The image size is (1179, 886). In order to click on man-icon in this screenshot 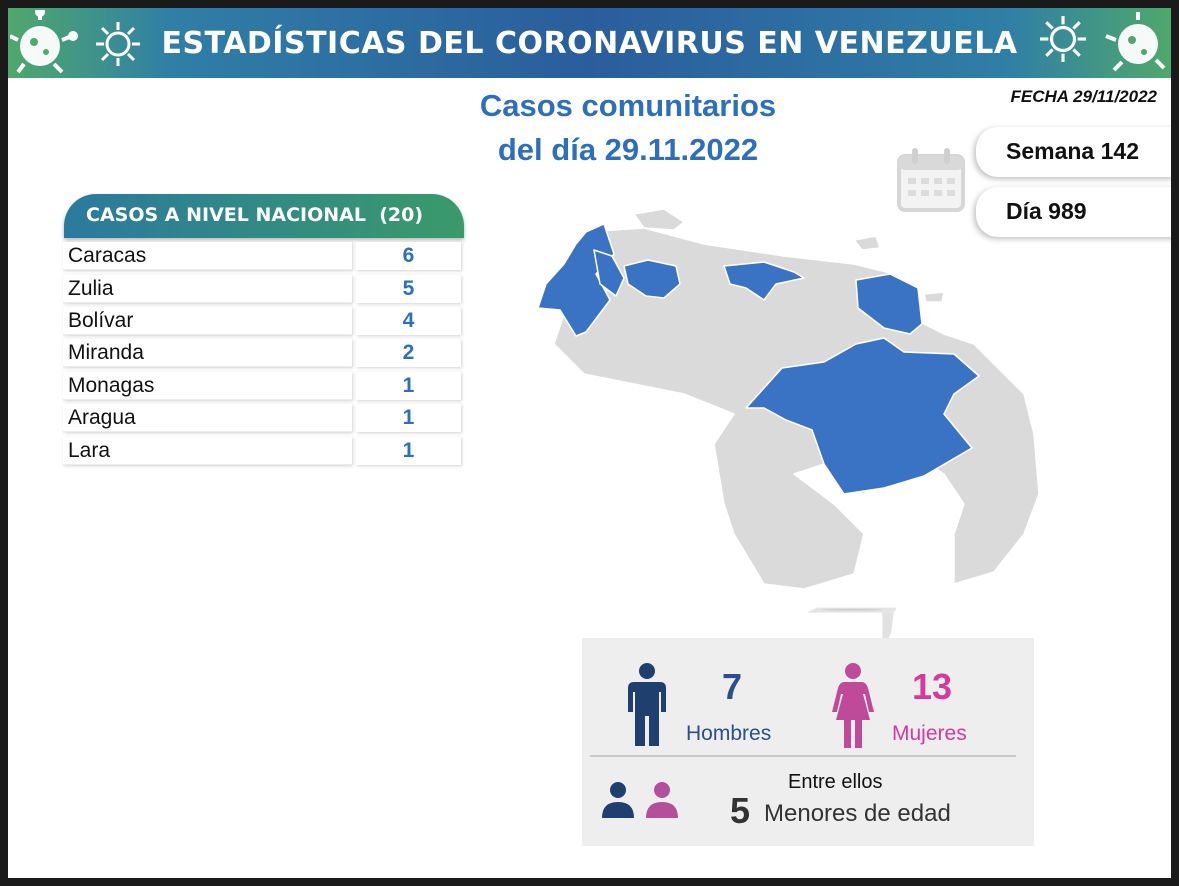, I will do `click(647, 704)`.